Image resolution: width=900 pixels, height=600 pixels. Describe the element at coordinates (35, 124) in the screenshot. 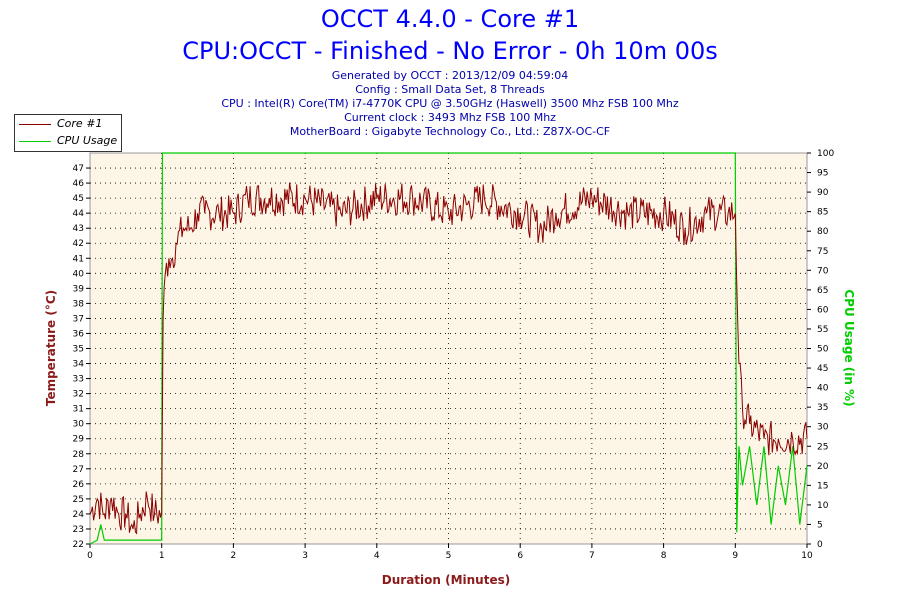

I see `legend-swatch-core` at that location.